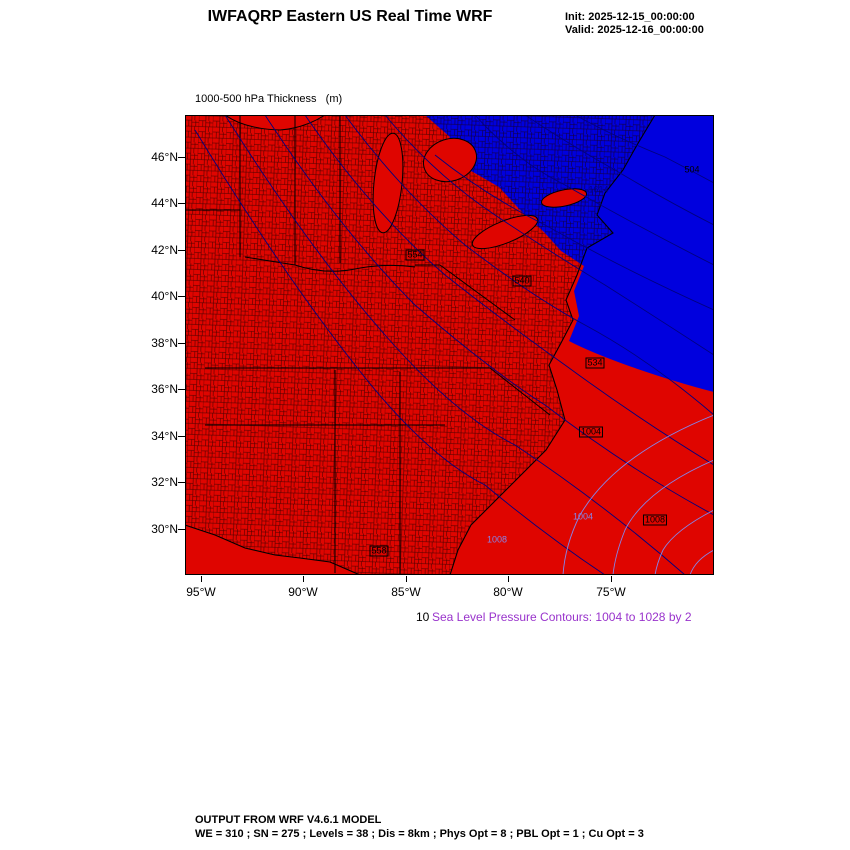  What do you see at coordinates (630, 17) in the screenshot?
I see `init-time: Init: 2025-12-15_00:00:00` at bounding box center [630, 17].